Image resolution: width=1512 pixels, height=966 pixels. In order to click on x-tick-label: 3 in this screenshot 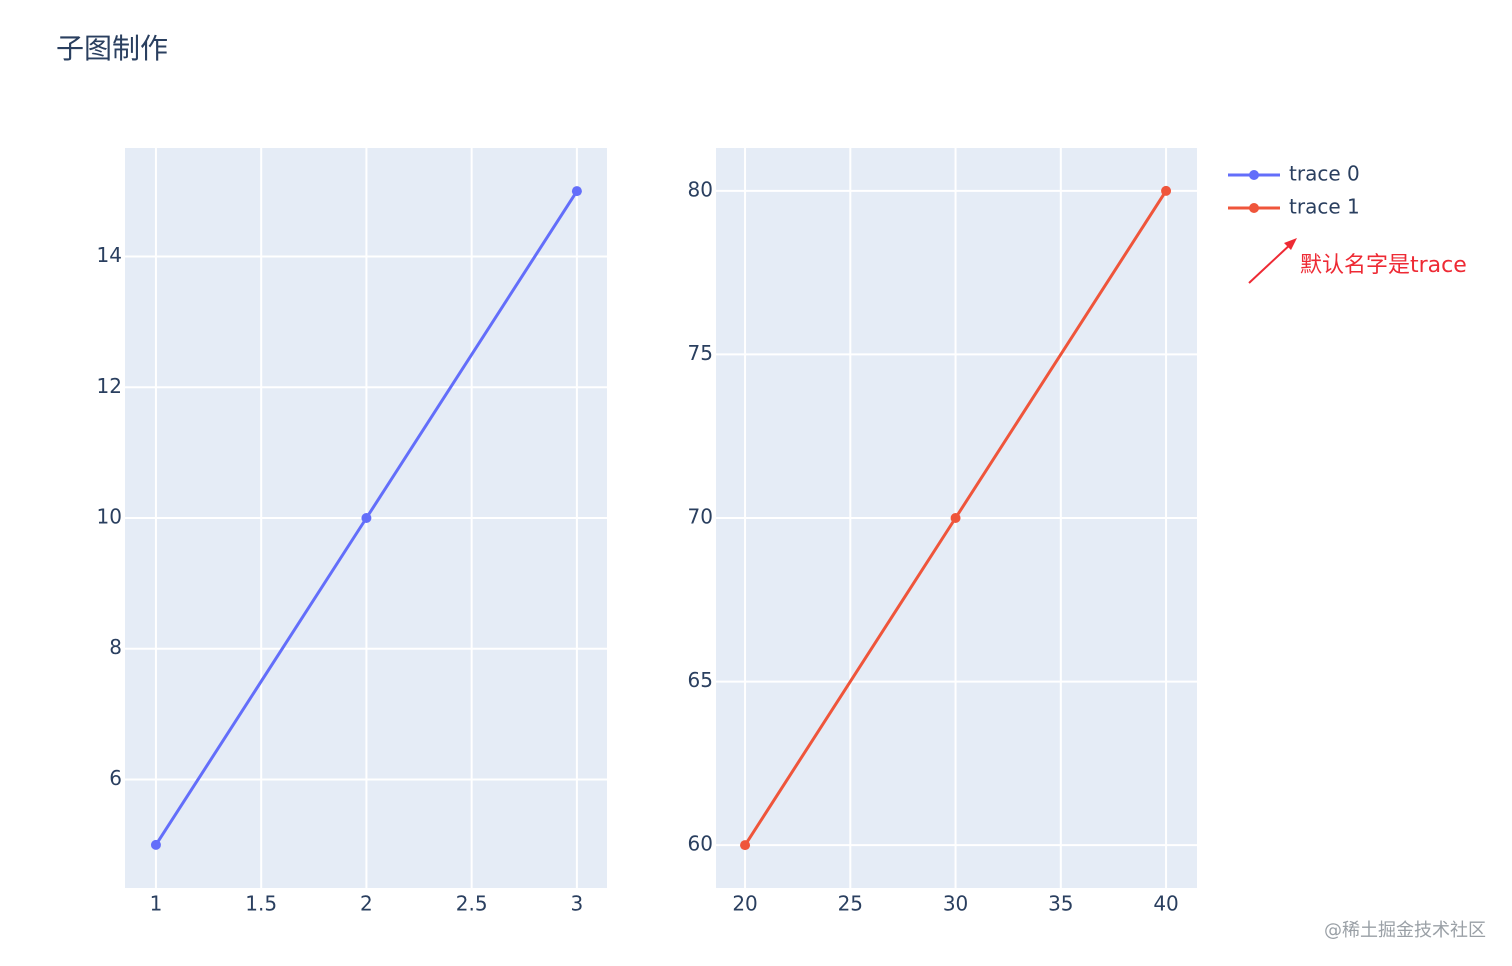, I will do `click(577, 904)`.